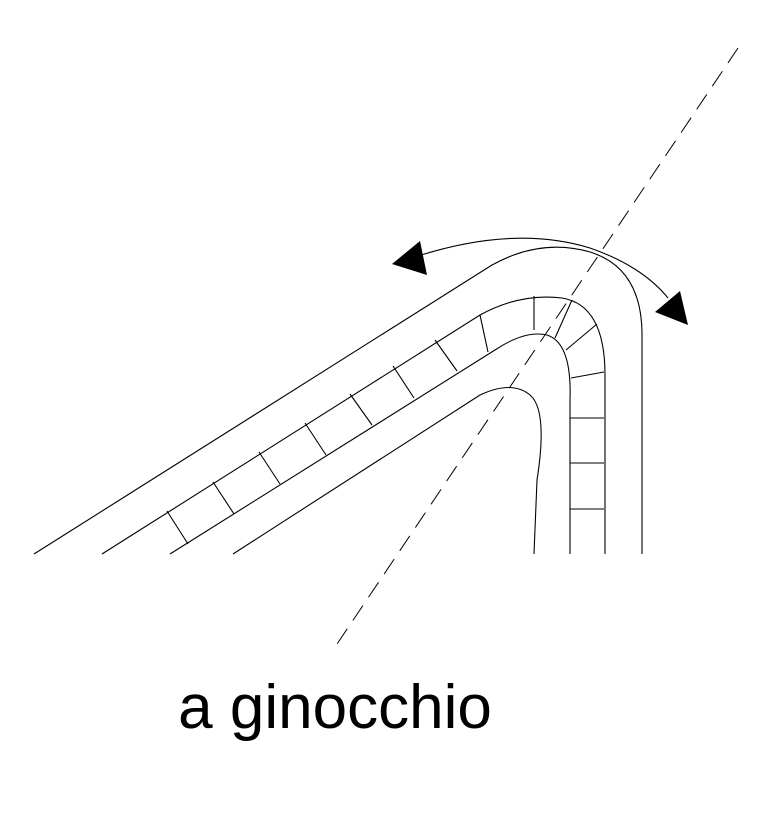 This screenshot has width=760, height=826. What do you see at coordinates (409, 258) in the screenshot?
I see `arrow-left-head-icon` at bounding box center [409, 258].